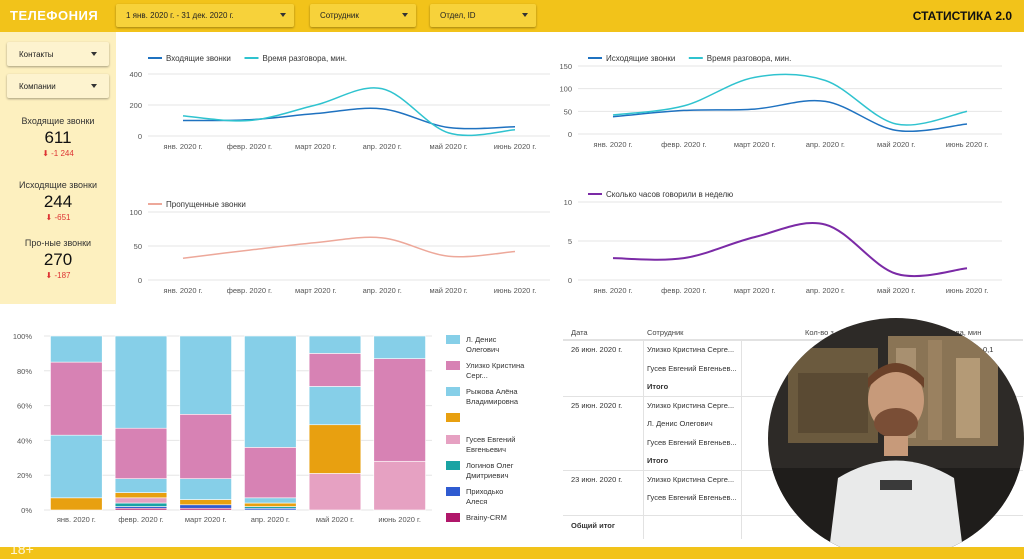  I want to click on cell-date: 23 июн. 2020 г., so click(597, 479).